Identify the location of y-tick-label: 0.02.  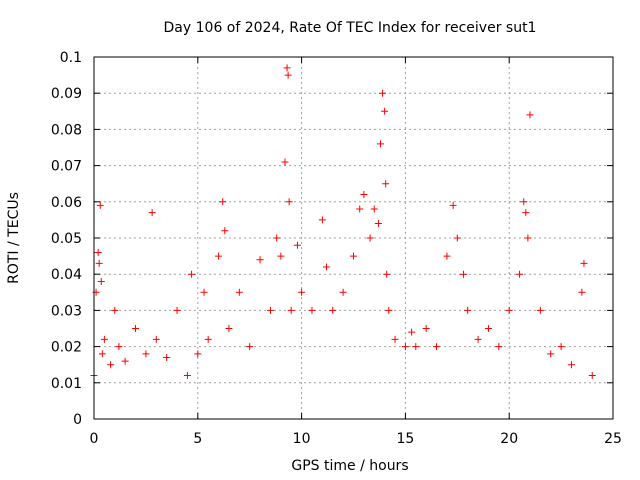
(66, 348).